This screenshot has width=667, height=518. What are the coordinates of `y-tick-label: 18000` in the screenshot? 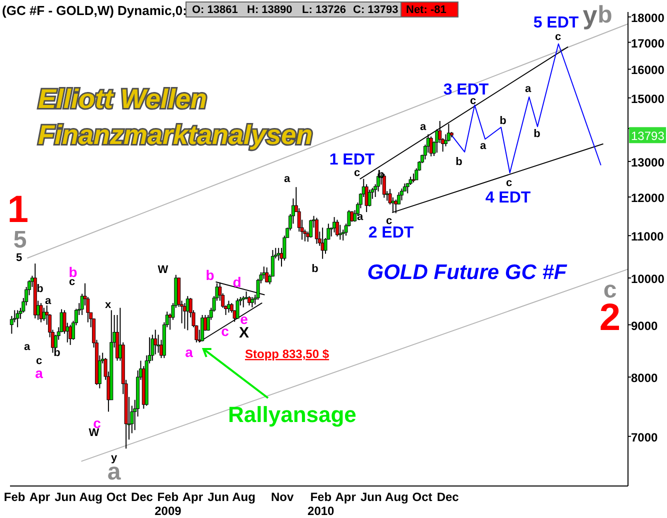 It's located at (648, 17).